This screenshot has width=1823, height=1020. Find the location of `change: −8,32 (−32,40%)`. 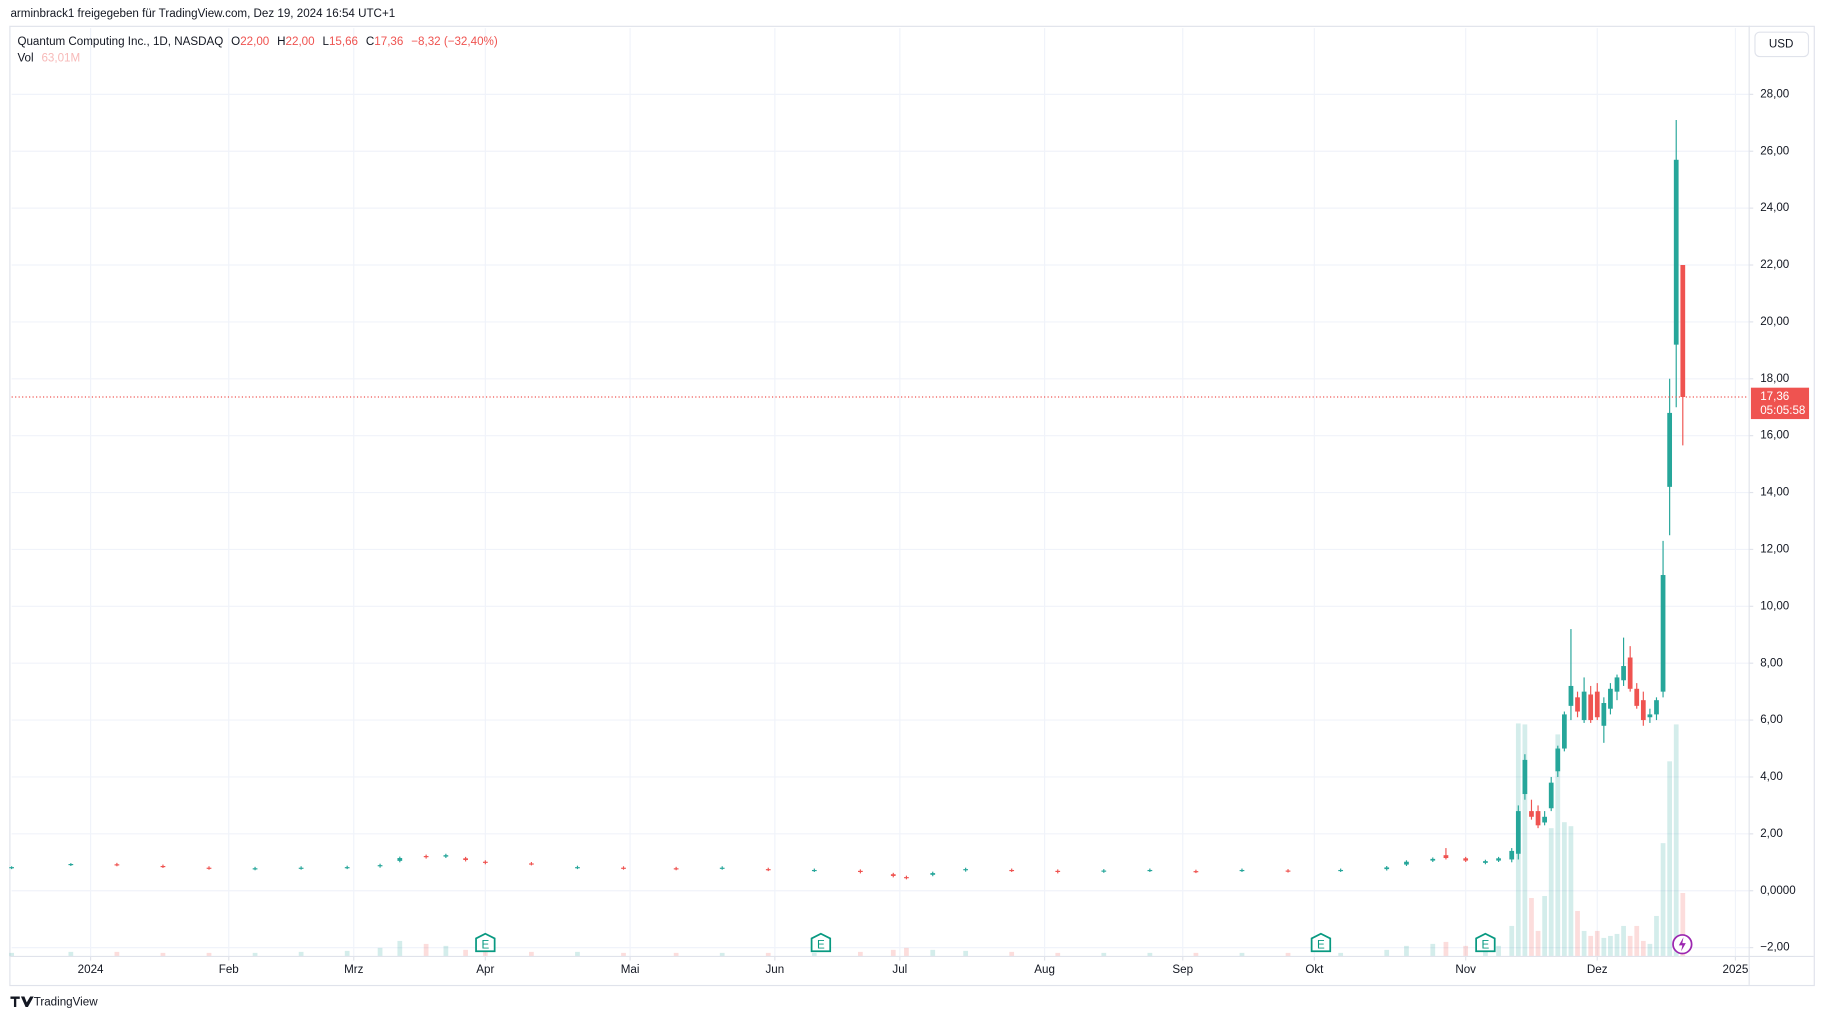

change: −8,32 (−32,40%) is located at coordinates (454, 41).